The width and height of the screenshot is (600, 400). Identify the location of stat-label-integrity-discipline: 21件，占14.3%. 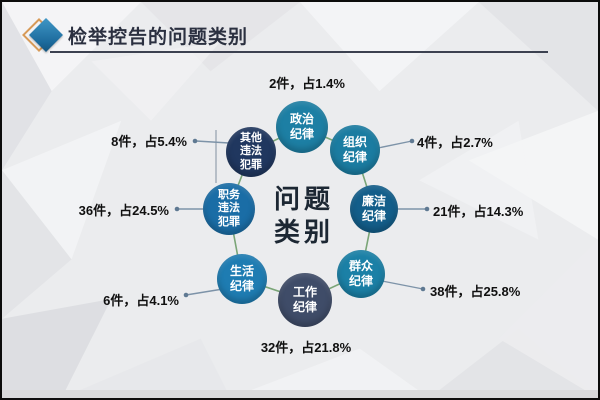
(478, 211).